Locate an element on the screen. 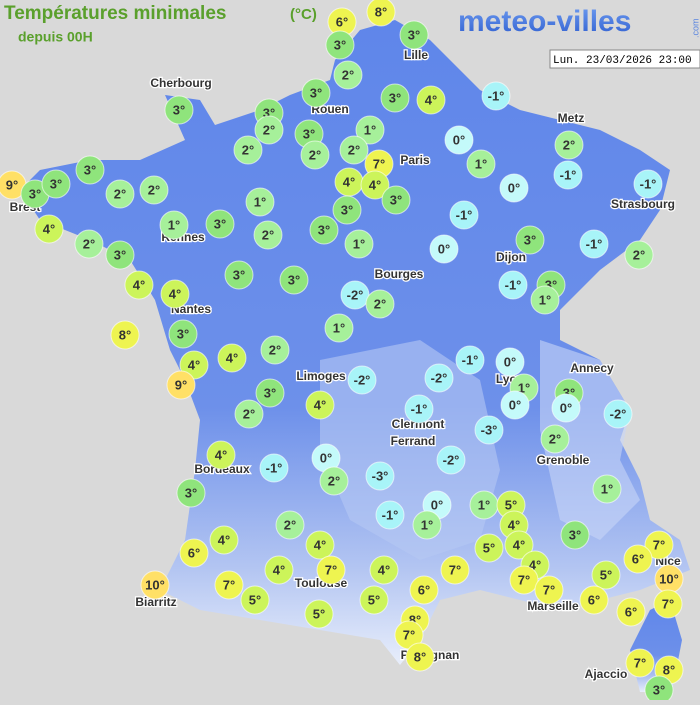 This screenshot has width=700, height=705. temp-label: 9° is located at coordinates (181, 384).